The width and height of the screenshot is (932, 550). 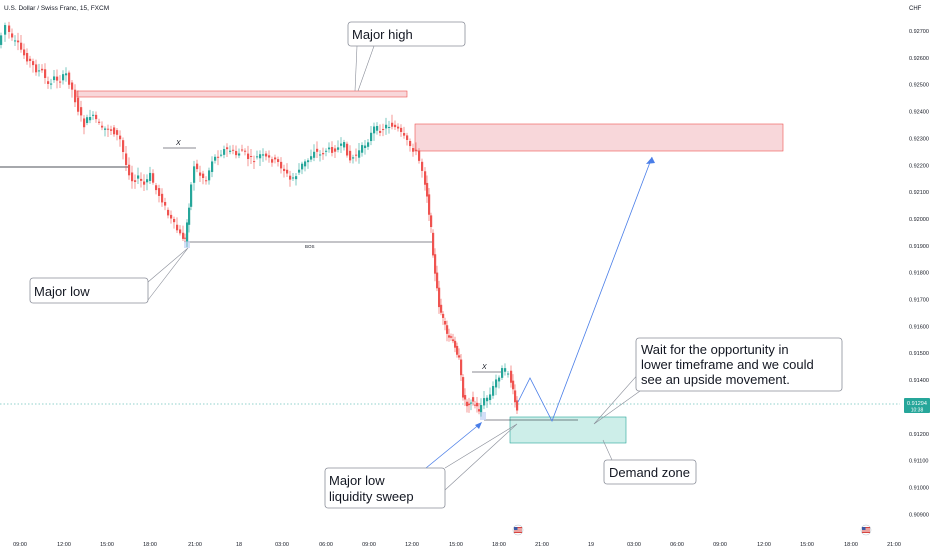 What do you see at coordinates (599, 137) in the screenshot?
I see `supply-zone` at bounding box center [599, 137].